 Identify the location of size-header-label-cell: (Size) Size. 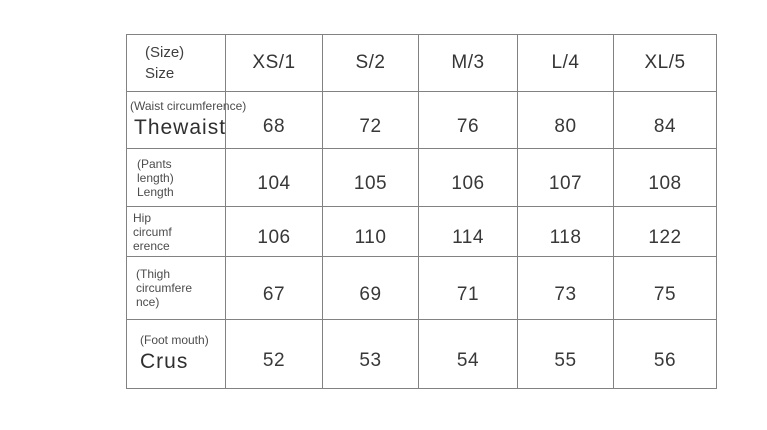
(176, 63).